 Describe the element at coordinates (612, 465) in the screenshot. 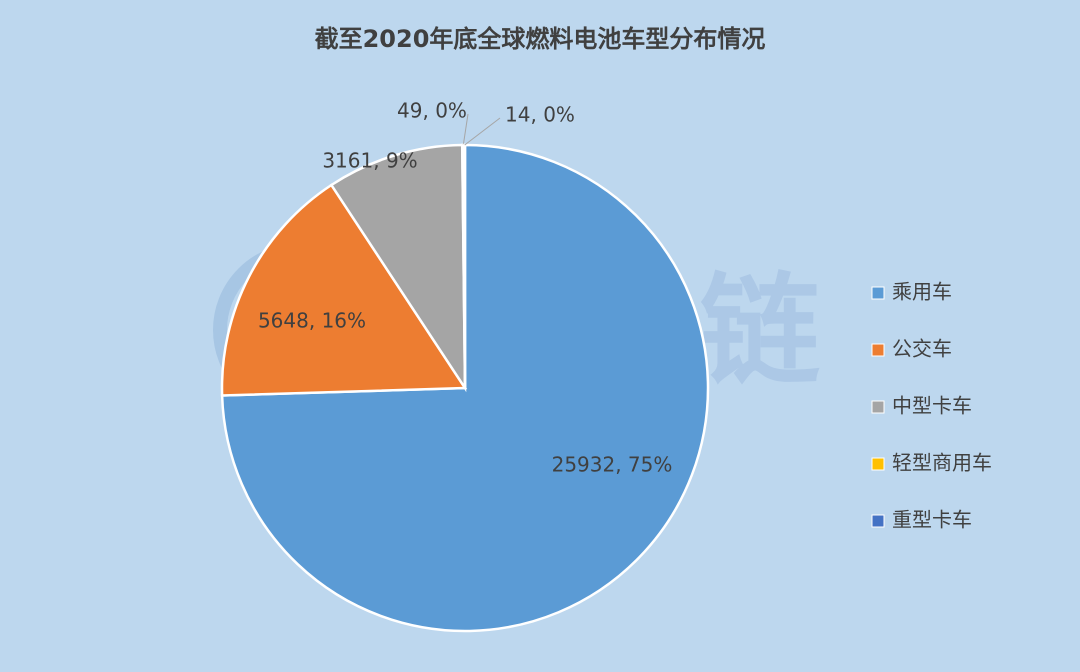

I see `data-label: 25932, 75%` at that location.